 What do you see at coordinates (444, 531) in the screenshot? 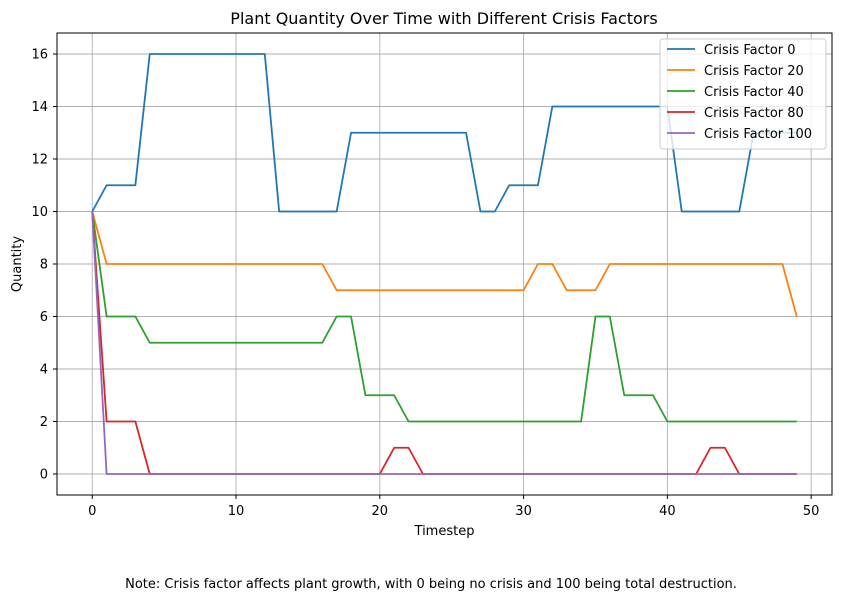
I see `x-axis-label: Timestep` at bounding box center [444, 531].